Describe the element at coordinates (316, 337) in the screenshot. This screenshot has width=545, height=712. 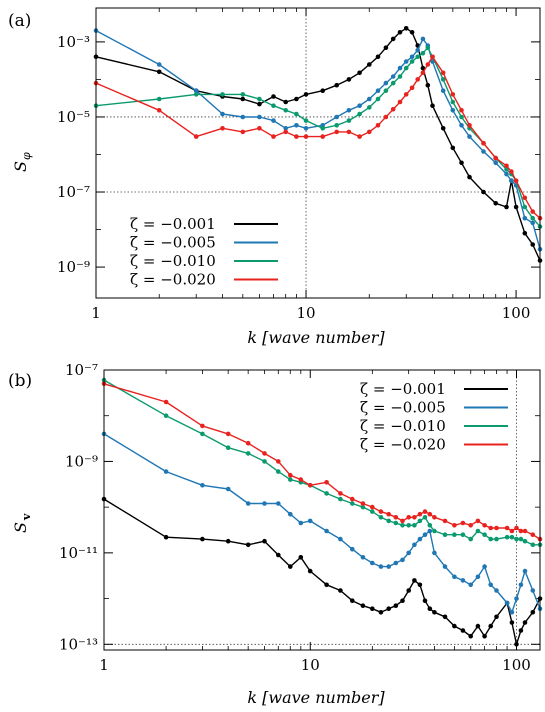
I see `panel-a-xlabel: k [wave number]` at that location.